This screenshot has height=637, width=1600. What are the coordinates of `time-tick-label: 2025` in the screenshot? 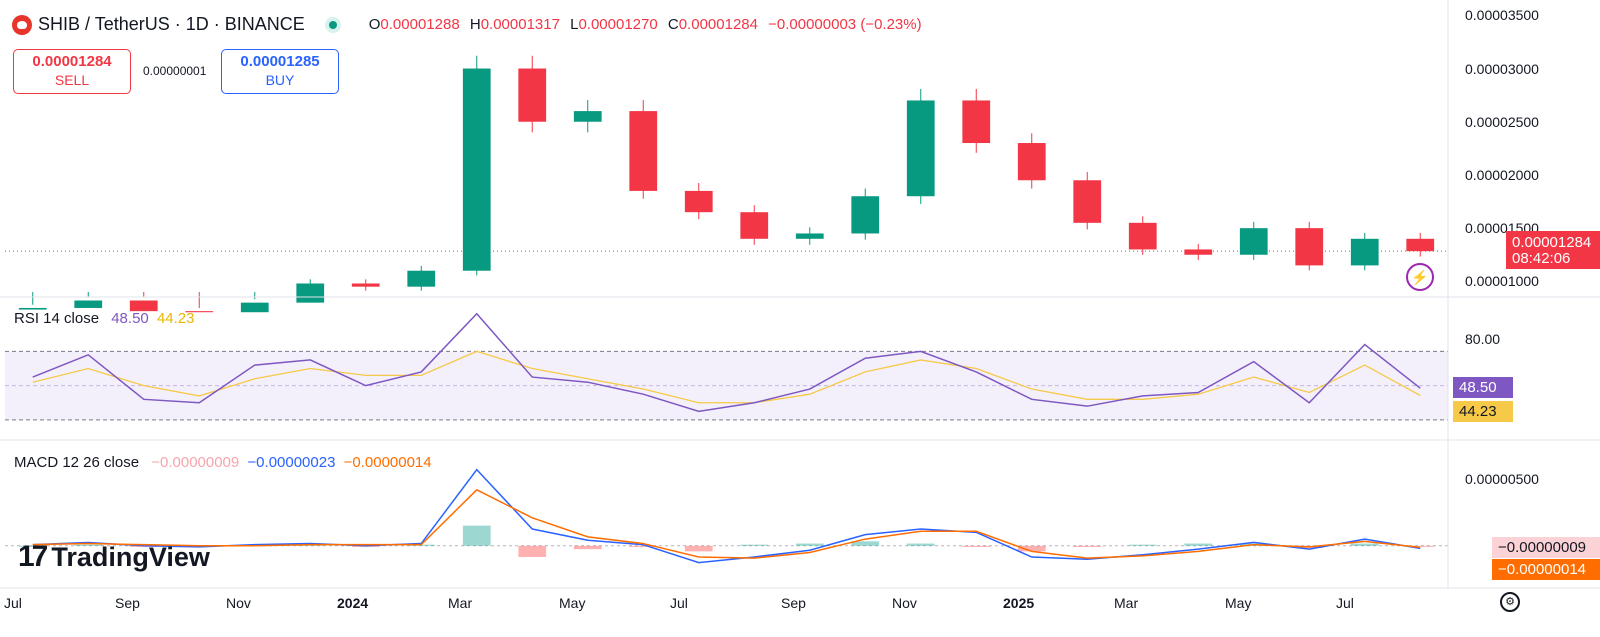 It's located at (1019, 603).